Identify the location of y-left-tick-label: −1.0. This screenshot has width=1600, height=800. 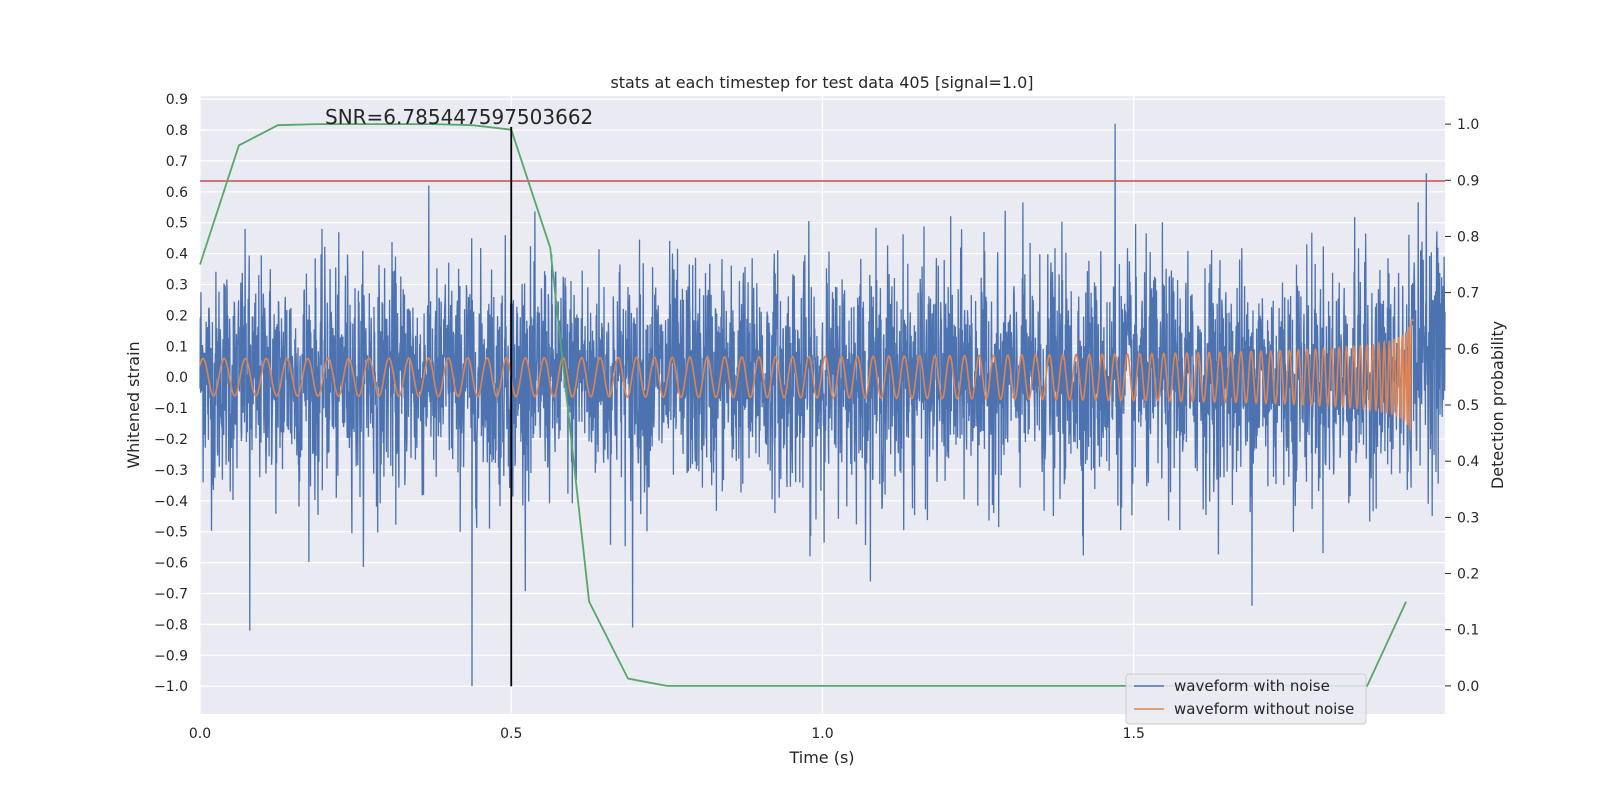
(171, 687).